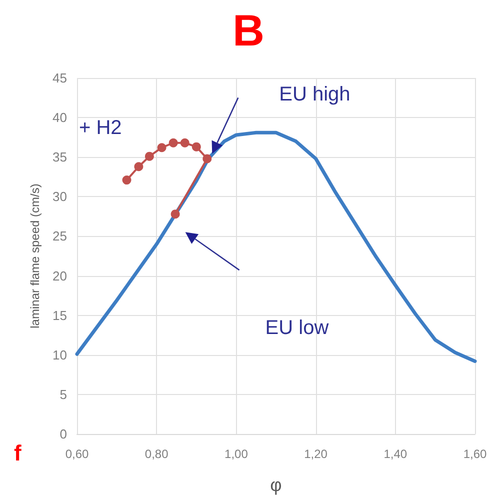  What do you see at coordinates (77, 454) in the screenshot?
I see `x-tick-label: 0,60` at bounding box center [77, 454].